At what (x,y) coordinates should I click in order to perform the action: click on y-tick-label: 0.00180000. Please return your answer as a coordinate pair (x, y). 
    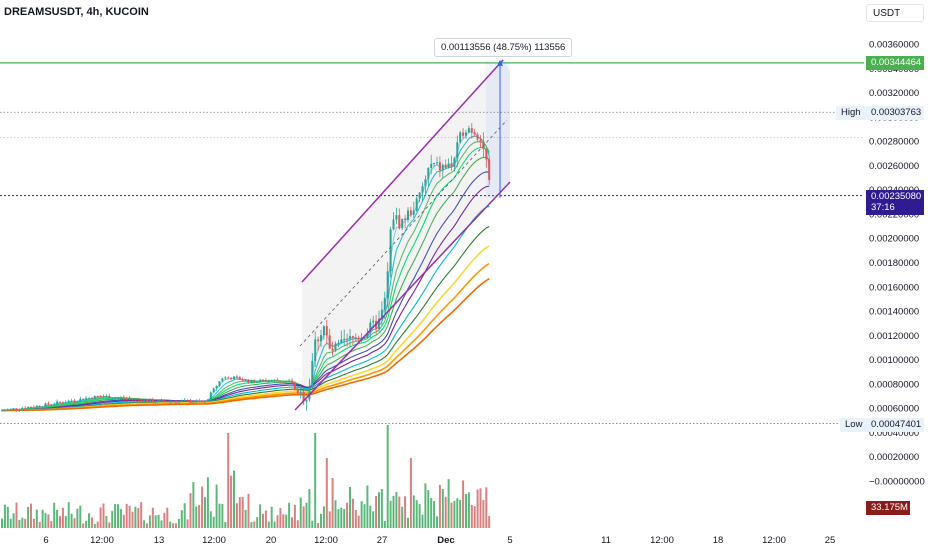
    Looking at the image, I should click on (894, 263).